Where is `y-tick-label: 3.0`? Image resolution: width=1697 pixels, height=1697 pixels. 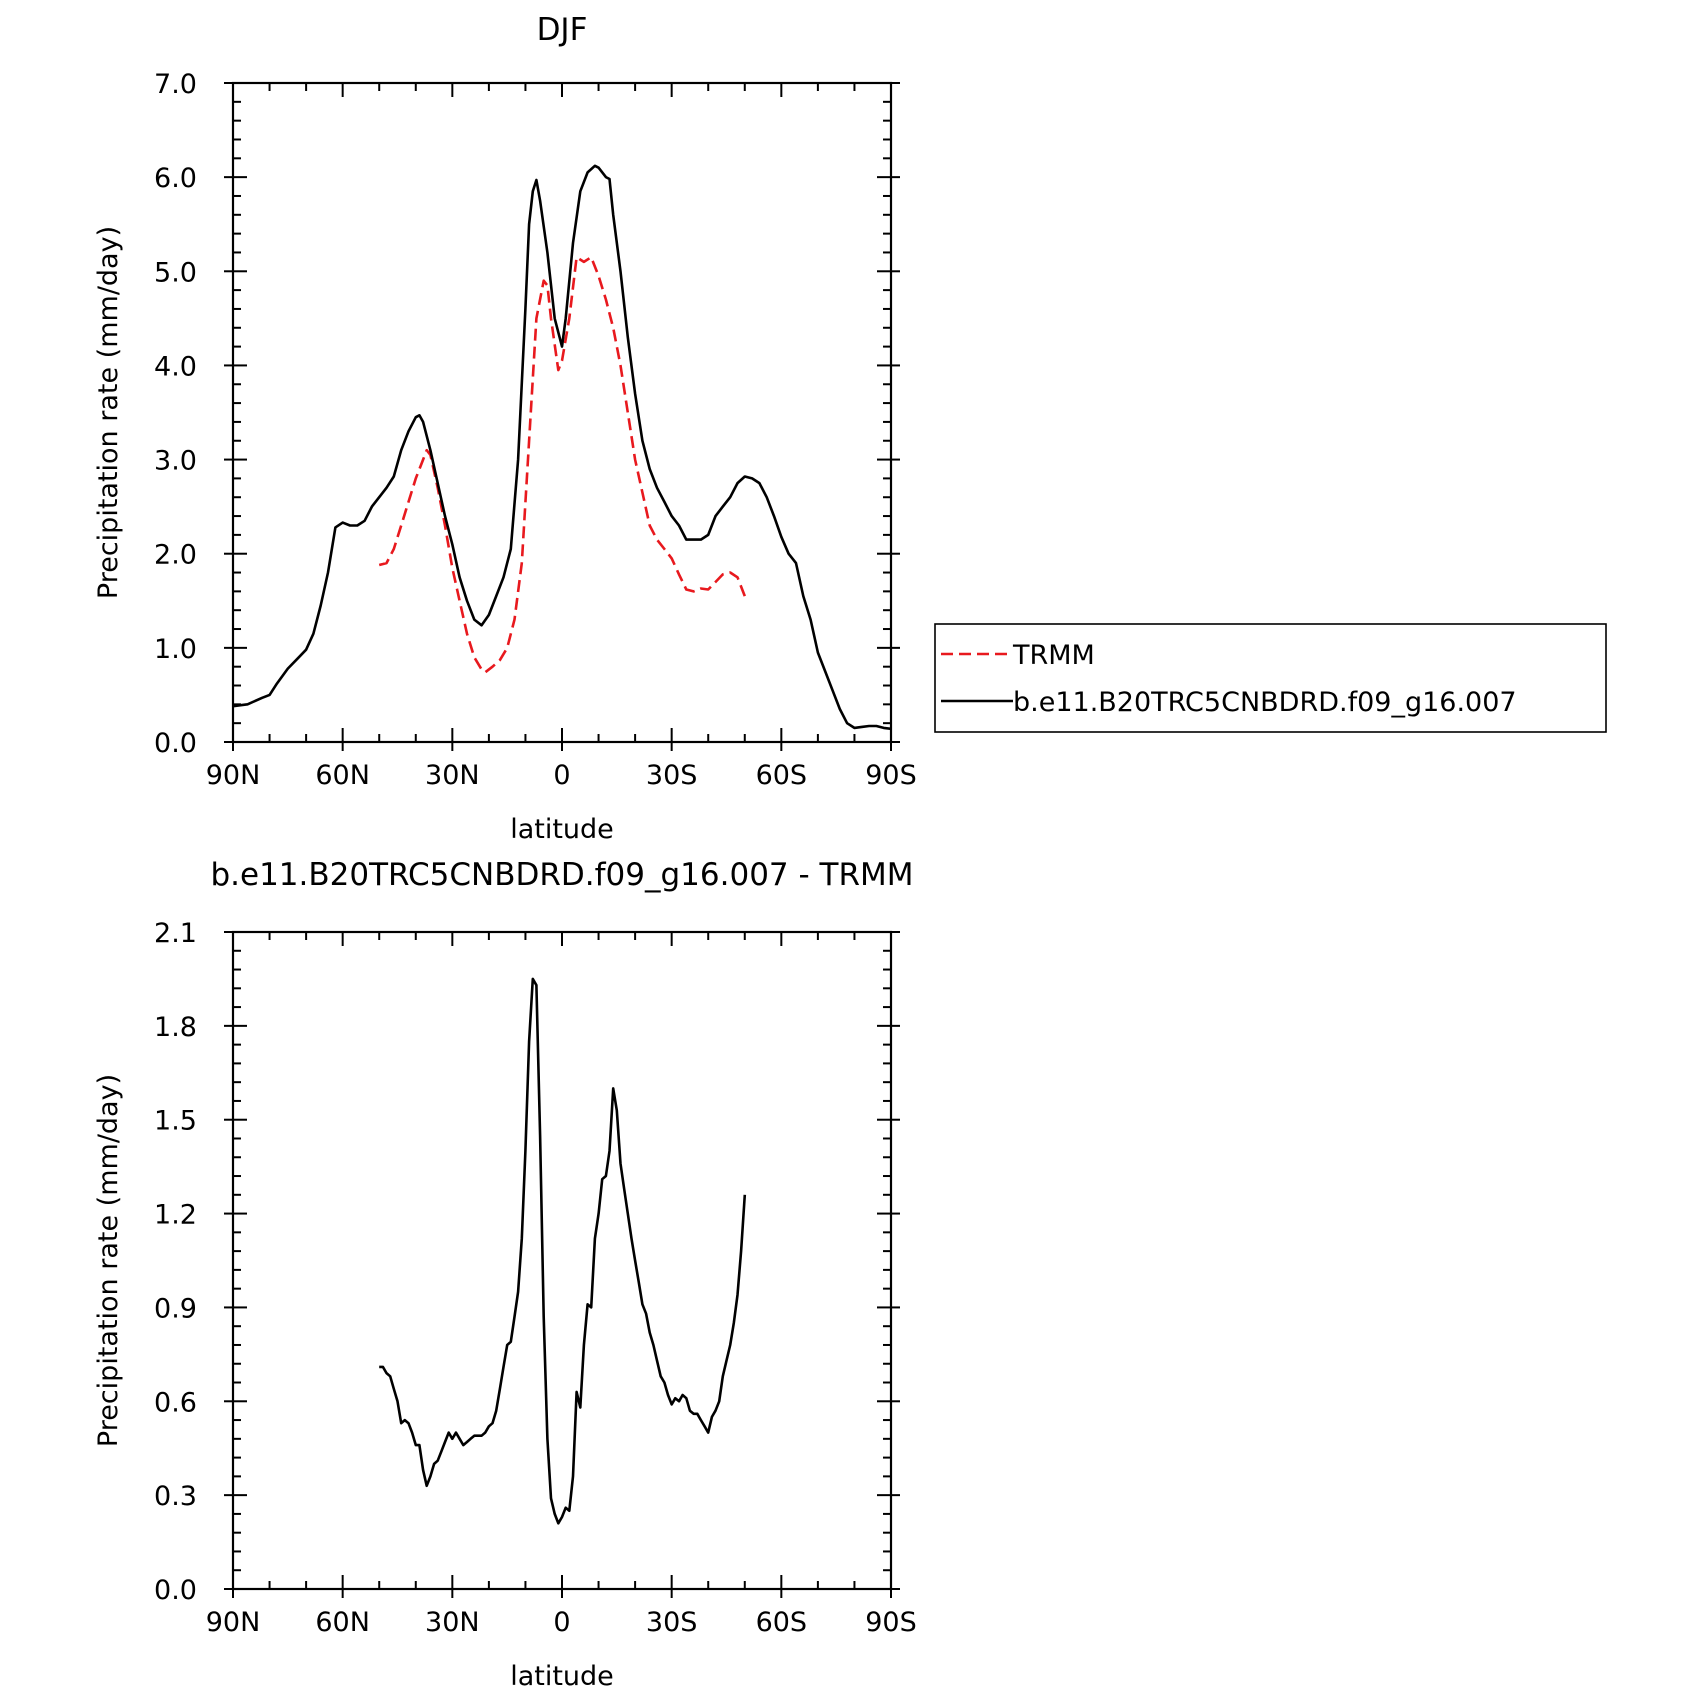
y-tick-label: 3.0 is located at coordinates (175, 461).